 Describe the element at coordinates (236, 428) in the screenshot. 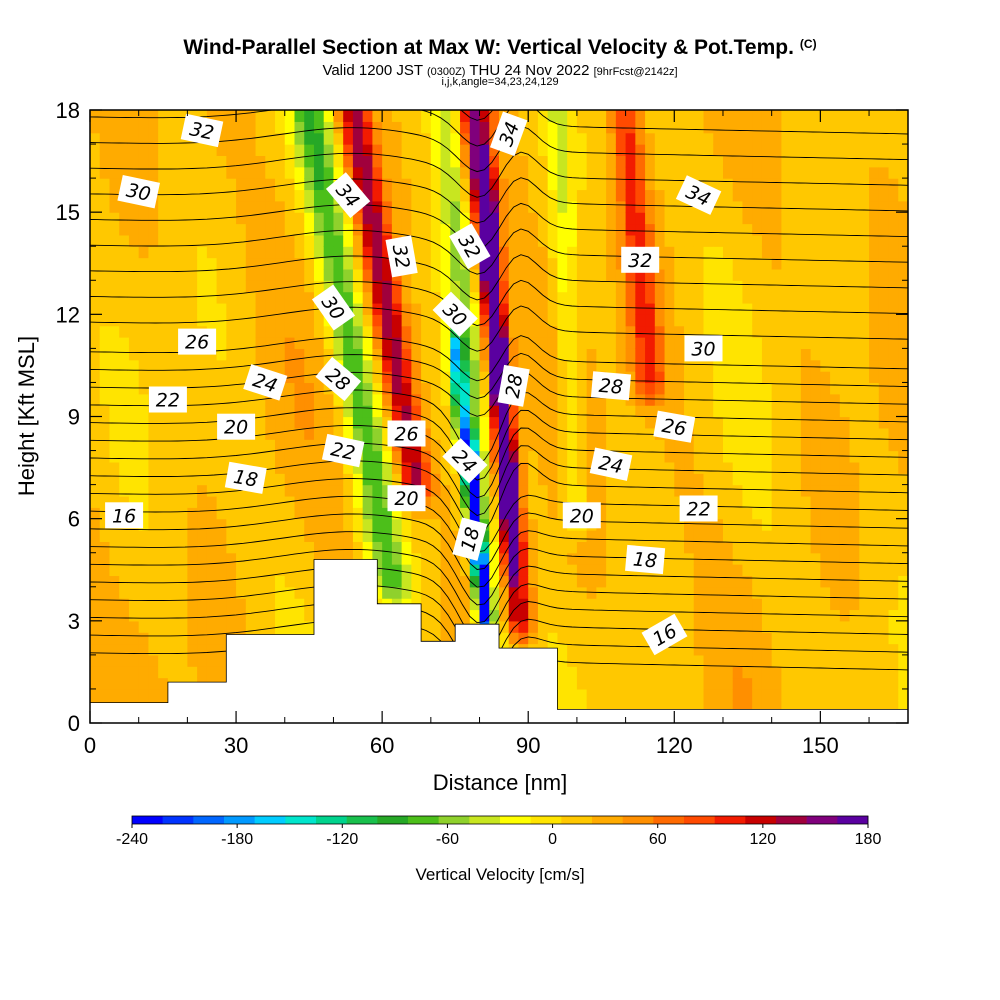

I see `theta-label-text: 20` at that location.